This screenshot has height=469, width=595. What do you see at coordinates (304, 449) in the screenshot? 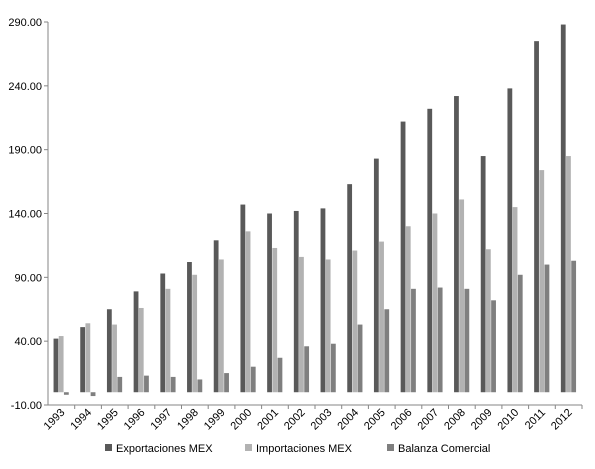
I see `legend-label: Importaciones MEX` at bounding box center [304, 449].